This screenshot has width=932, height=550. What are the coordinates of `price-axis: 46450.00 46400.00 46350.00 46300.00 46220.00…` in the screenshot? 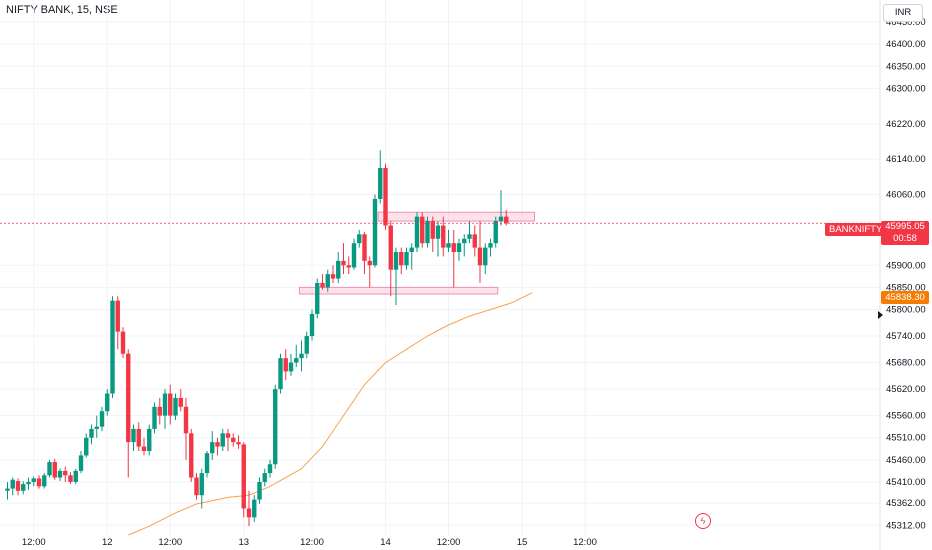 It's located at (906, 274).